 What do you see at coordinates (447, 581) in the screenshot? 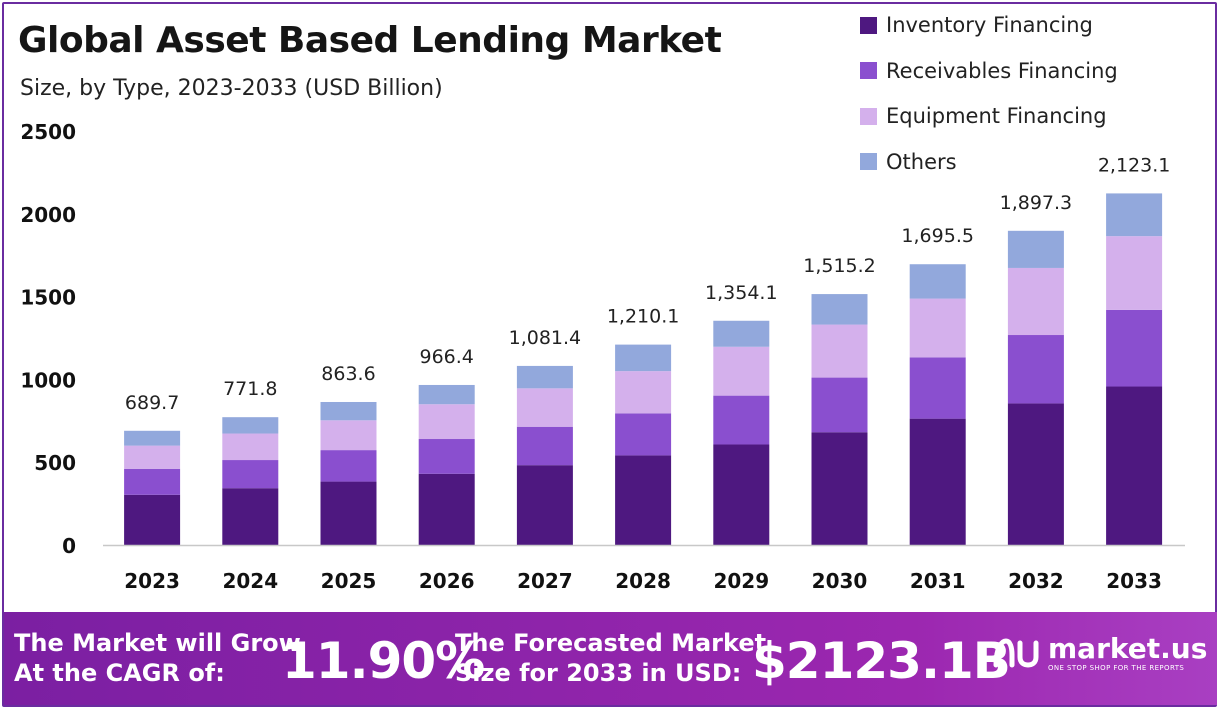
I see `x-tick-label: 2026` at bounding box center [447, 581].